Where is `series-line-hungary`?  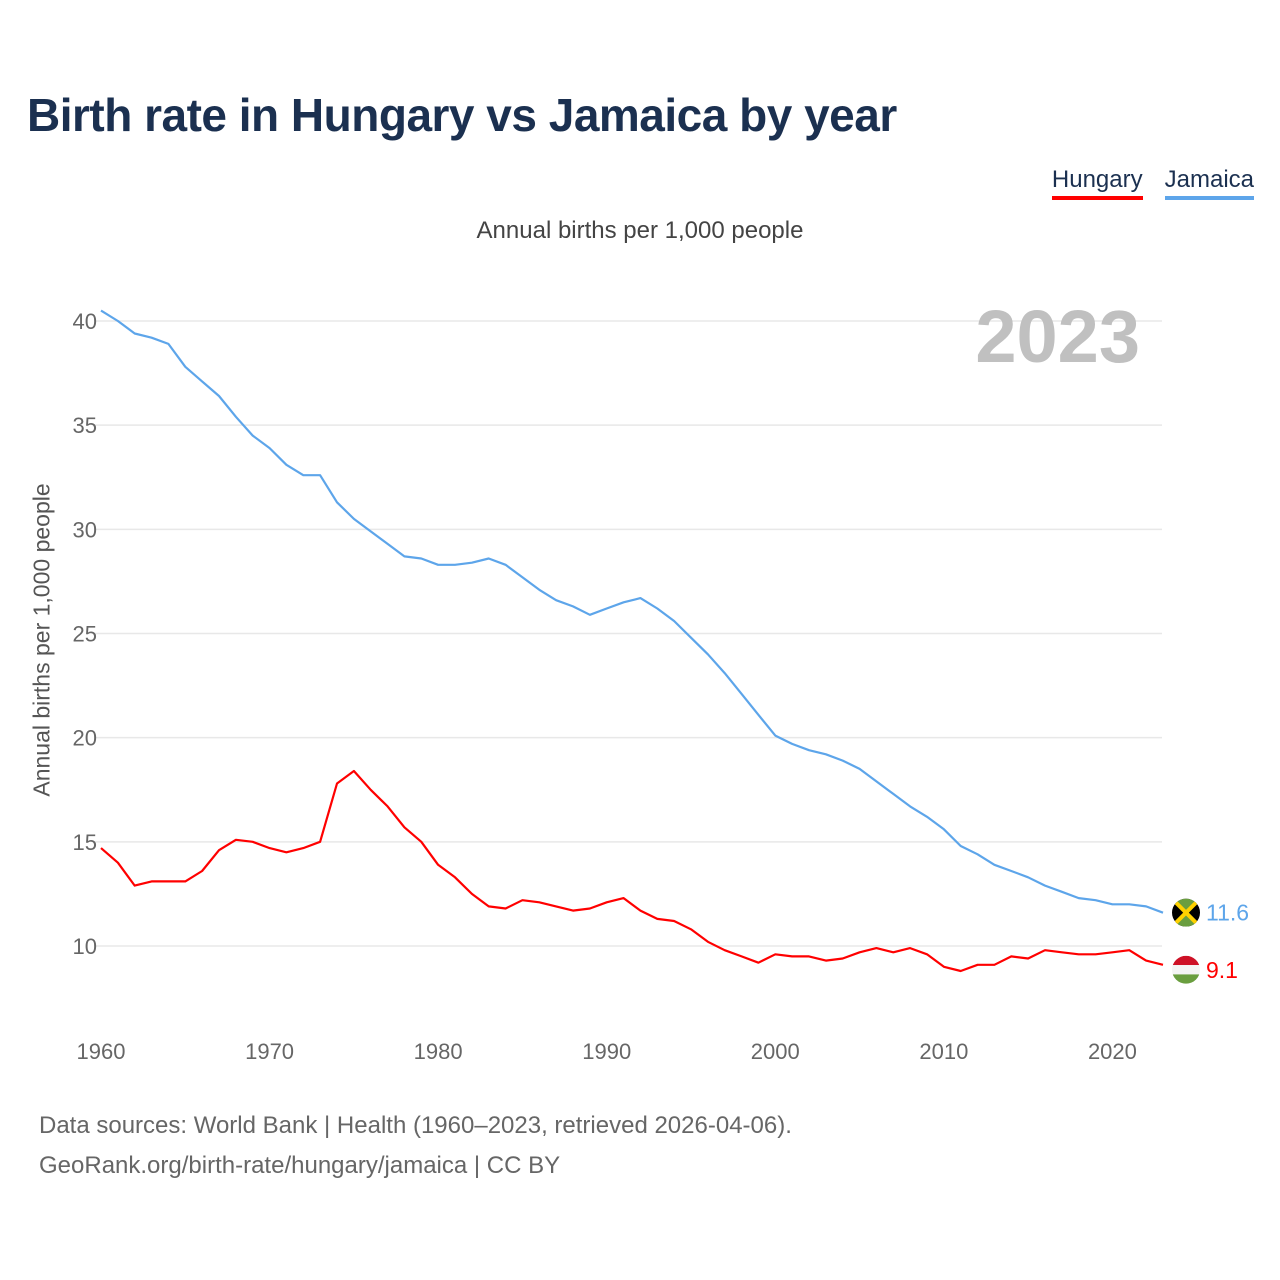 series-line-hungary is located at coordinates (632, 871).